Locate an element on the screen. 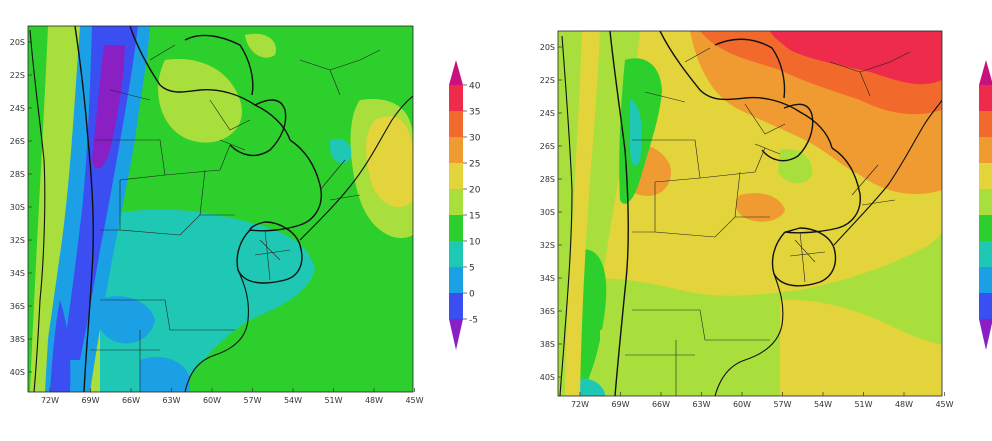 This screenshot has width=992, height=441. colorbar-label: 10 is located at coordinates (475, 243).